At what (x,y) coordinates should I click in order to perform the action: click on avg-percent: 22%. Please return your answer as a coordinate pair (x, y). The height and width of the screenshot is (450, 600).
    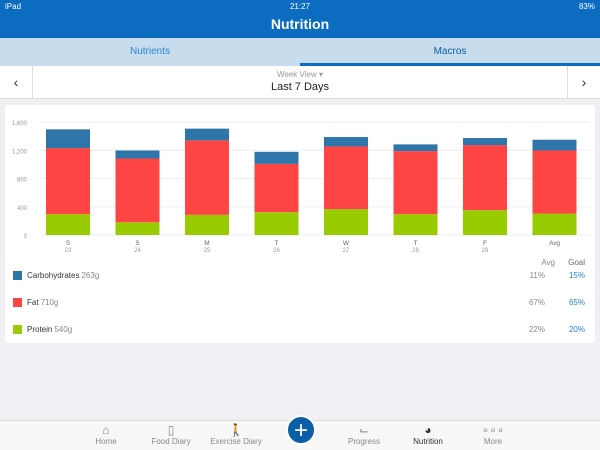
    Looking at the image, I should click on (536, 329).